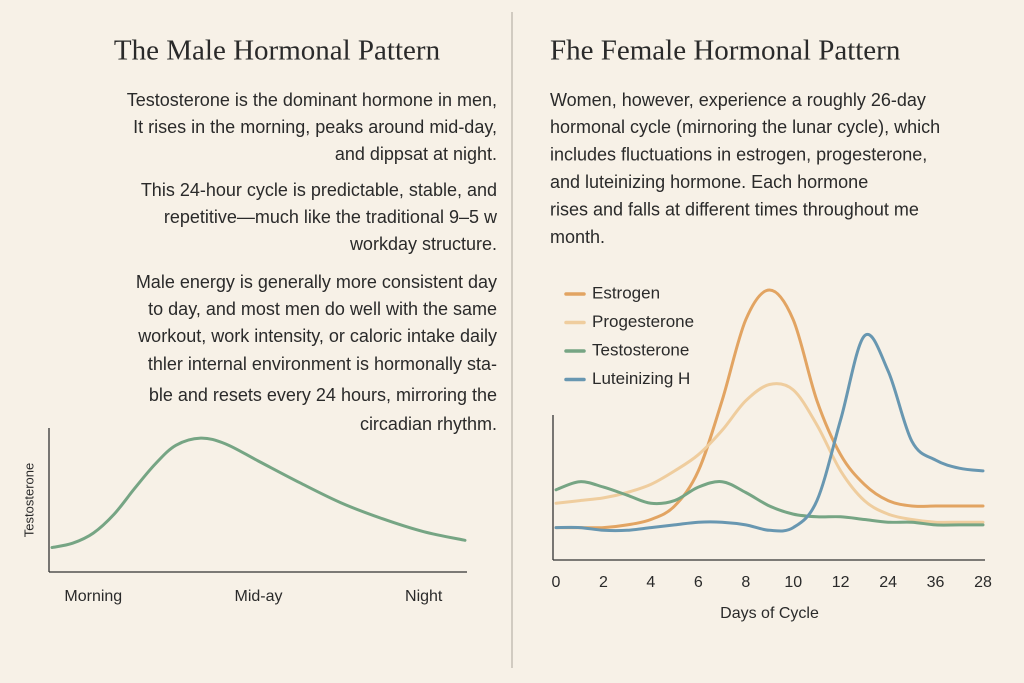  I want to click on x-tick-label: Mid-ay, so click(258, 596).